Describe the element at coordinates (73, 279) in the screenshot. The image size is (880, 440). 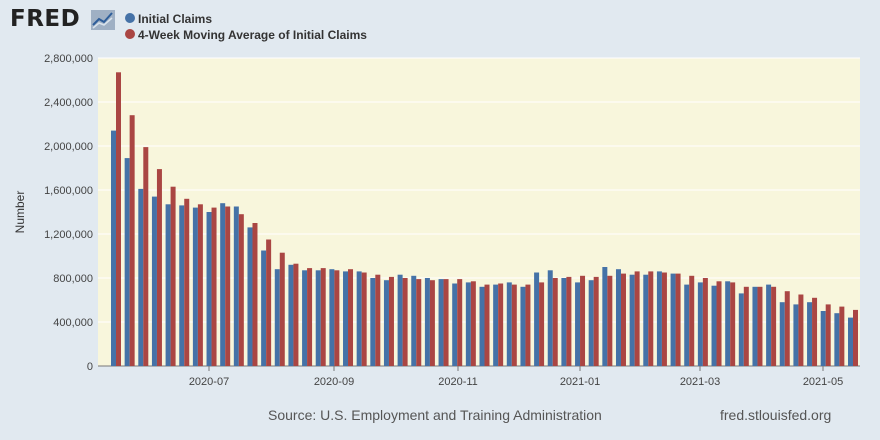
I see `y-tick-label: 800,000` at that location.